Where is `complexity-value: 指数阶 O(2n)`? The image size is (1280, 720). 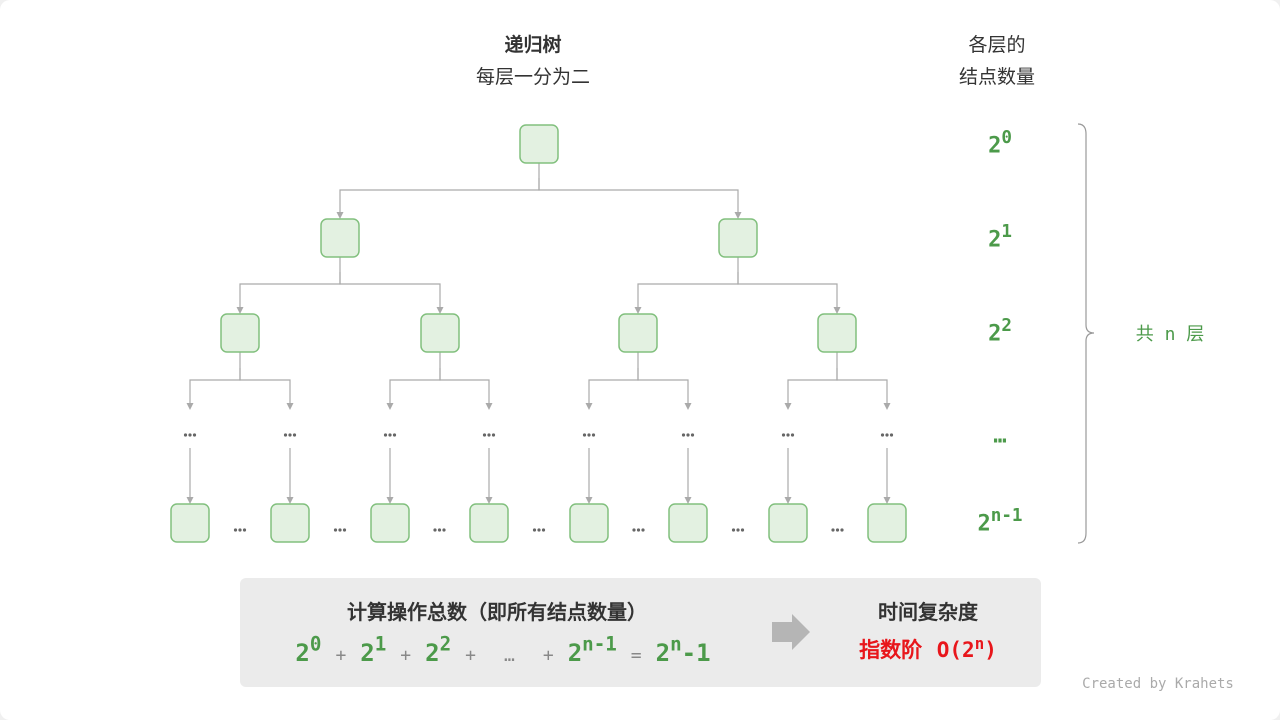 complexity-value: 指数阶 O(2n) is located at coordinates (928, 649).